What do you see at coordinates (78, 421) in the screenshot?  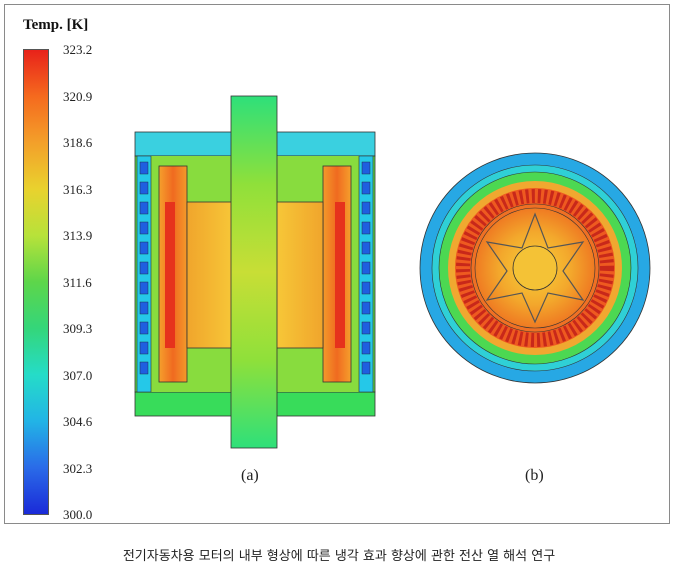 I see `colorbar-tick: 304.6` at bounding box center [78, 421].